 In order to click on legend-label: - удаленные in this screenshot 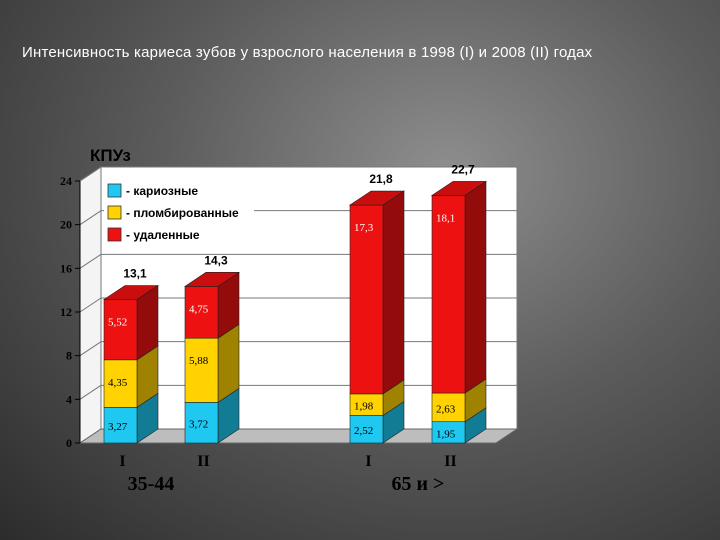, I will do `click(163, 235)`.